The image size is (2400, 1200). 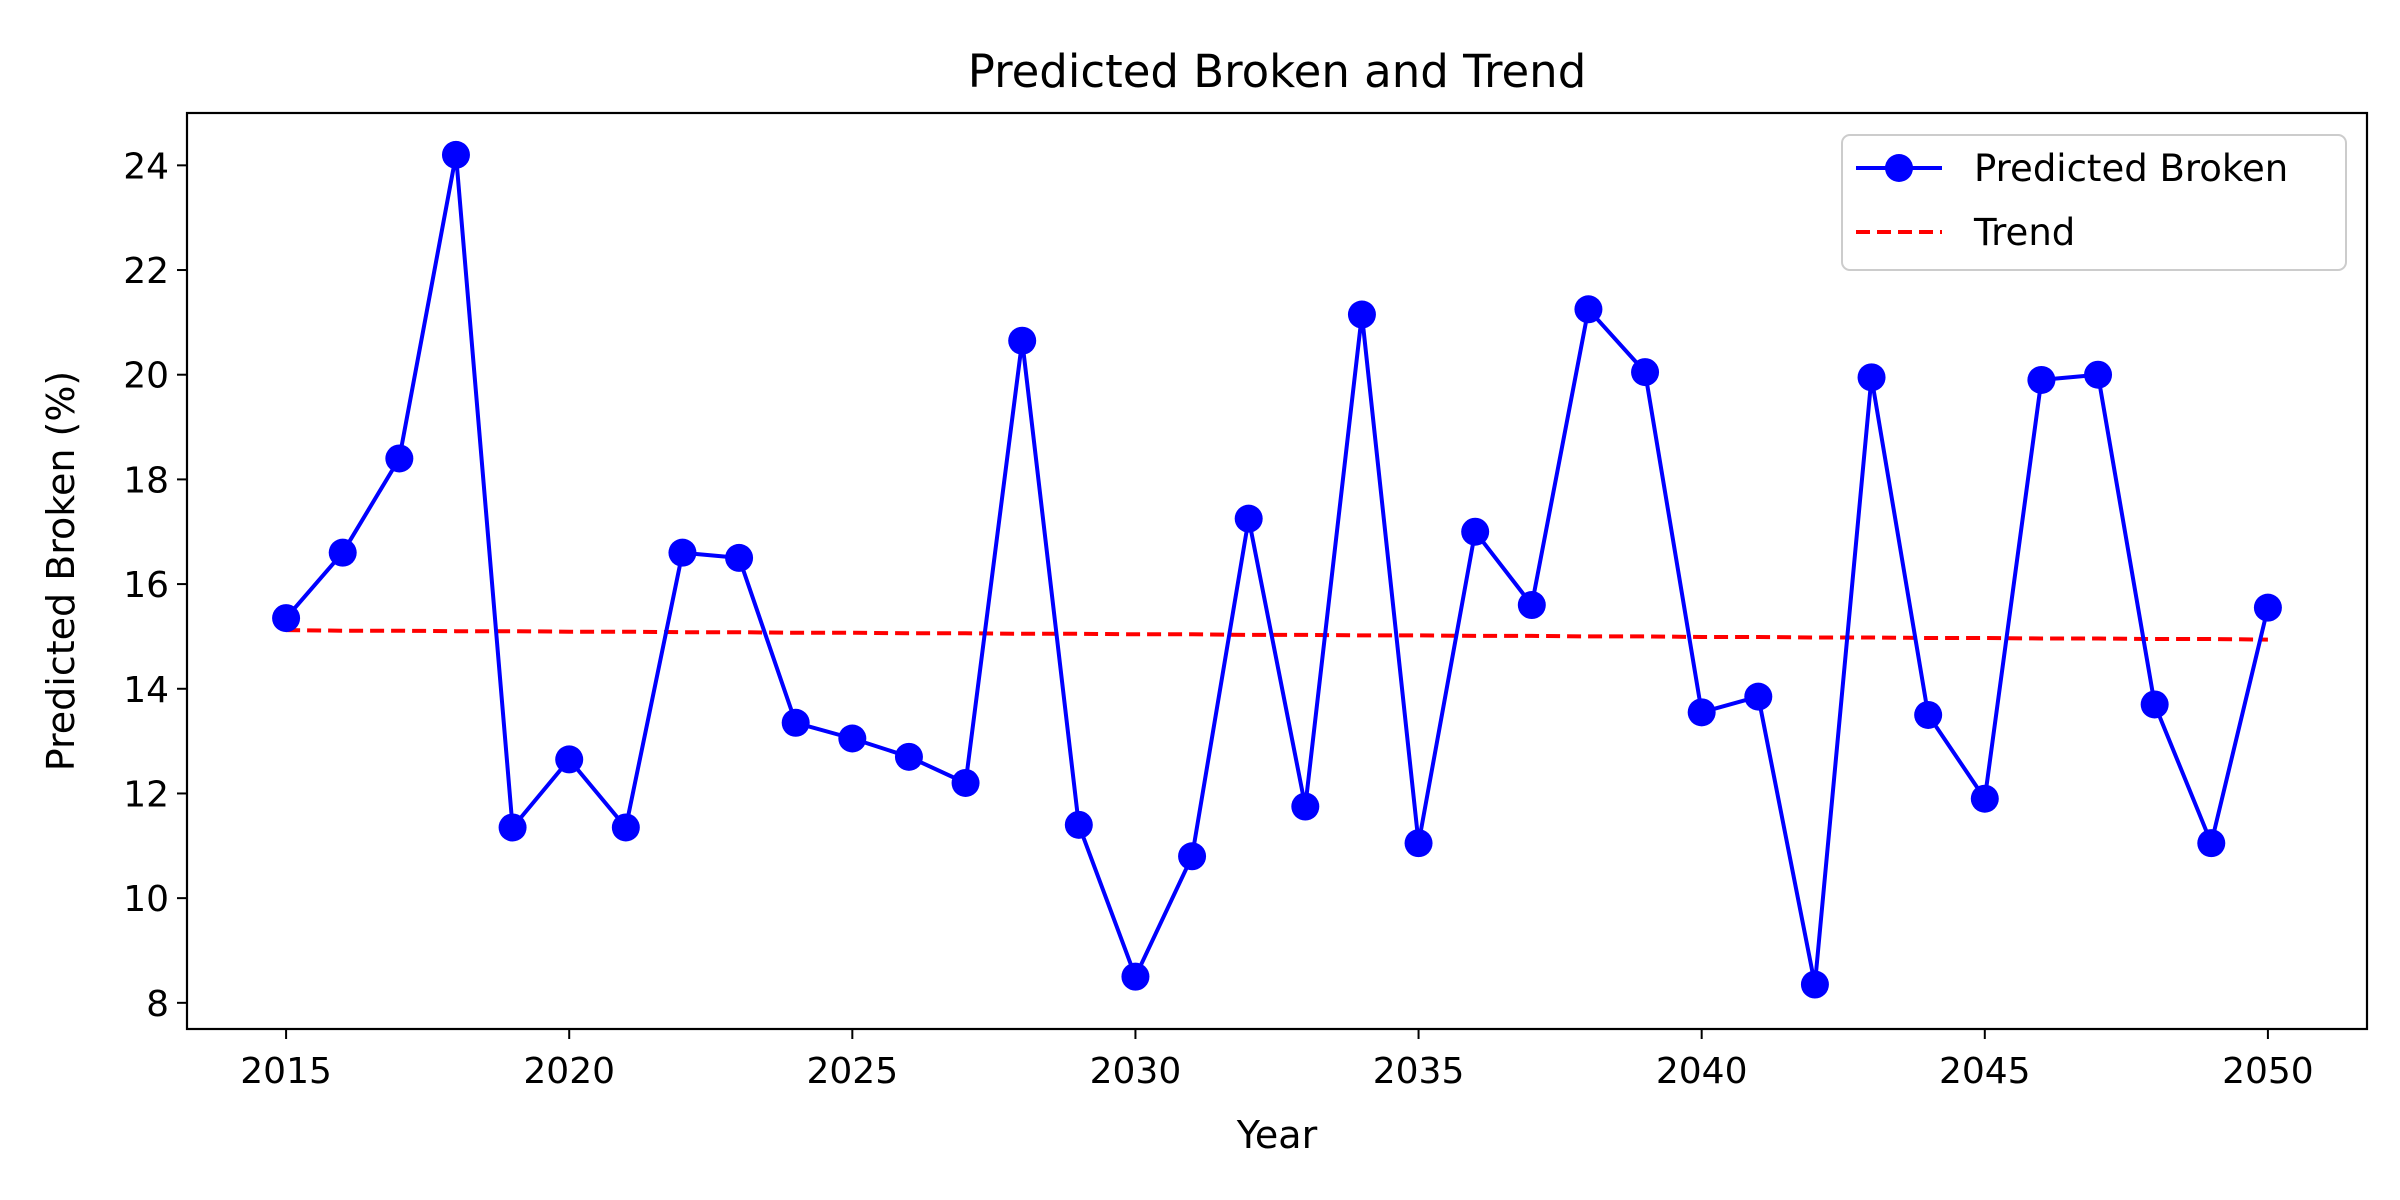 I want to click on y-tick-label: 20, so click(x=146, y=376).